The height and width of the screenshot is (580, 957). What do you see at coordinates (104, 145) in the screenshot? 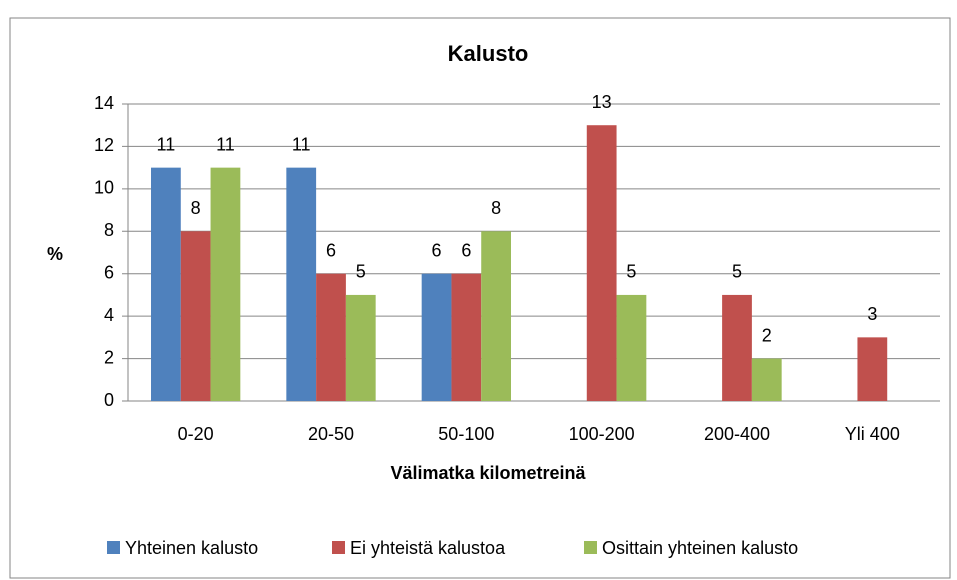
I see `y-tick-label: 12` at bounding box center [104, 145].